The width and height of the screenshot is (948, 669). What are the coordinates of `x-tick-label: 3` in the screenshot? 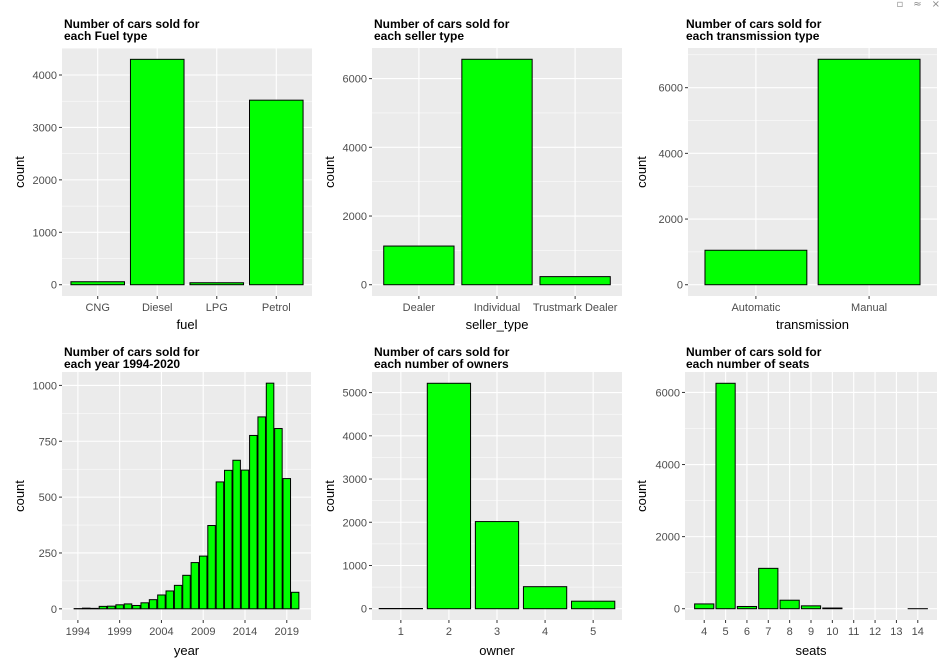 It's located at (497, 632).